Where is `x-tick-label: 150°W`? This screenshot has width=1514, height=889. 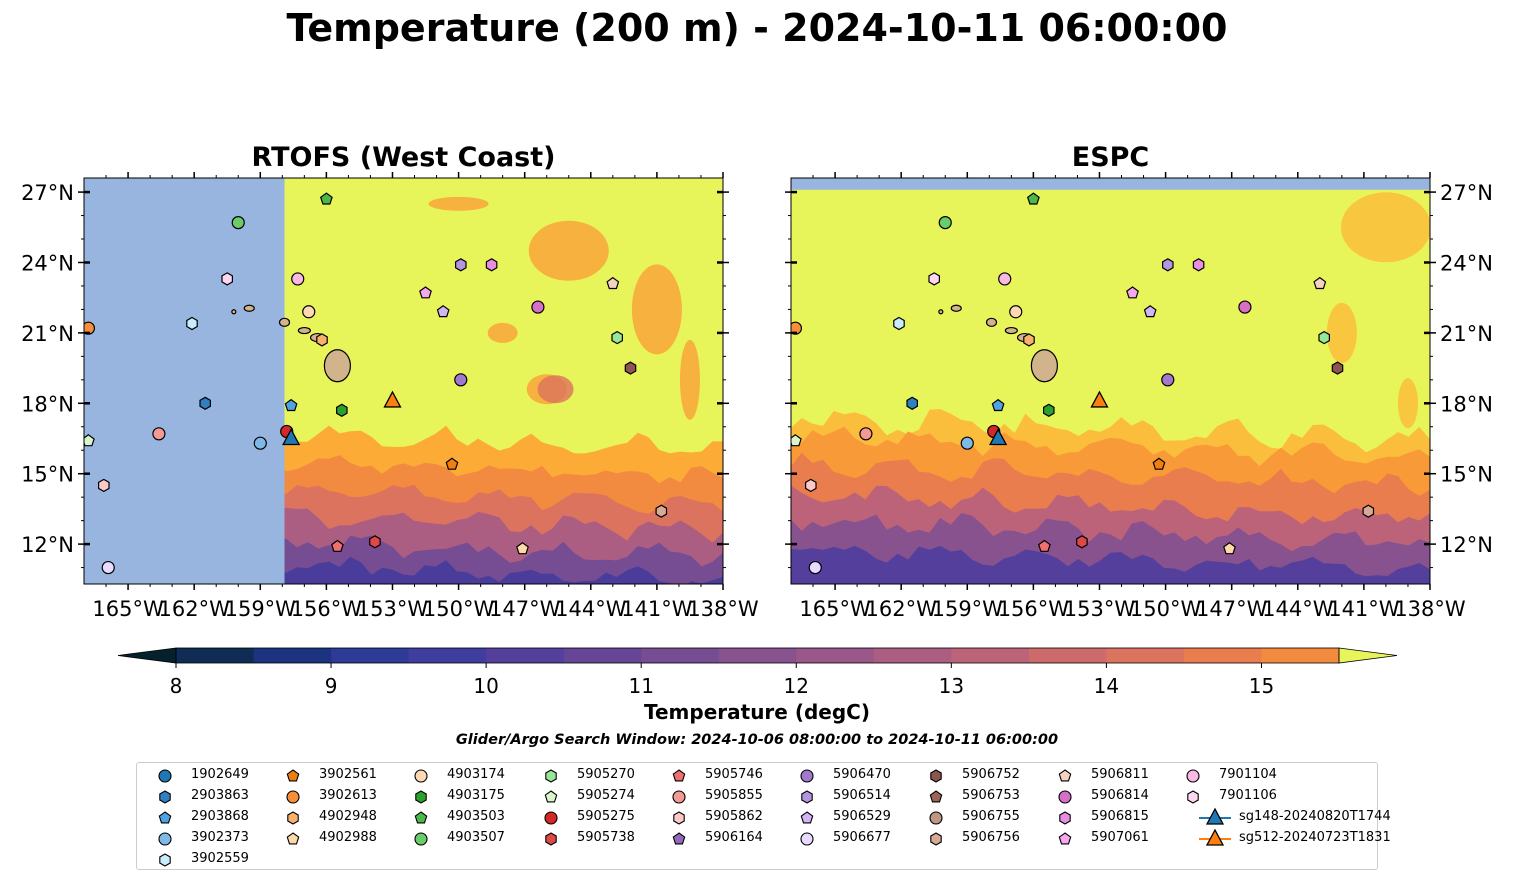
x-tick-label: 150°W is located at coordinates (459, 609).